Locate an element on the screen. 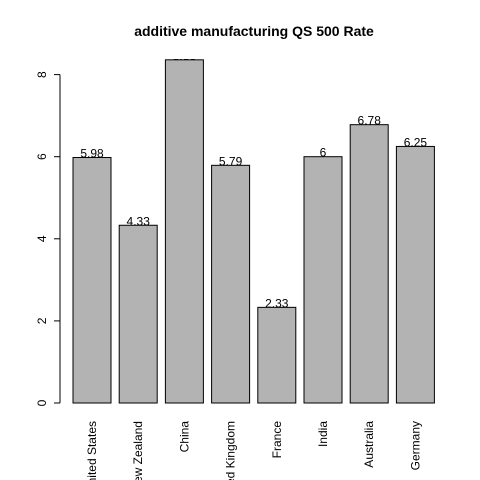 The height and width of the screenshot is (480, 480). chart-title: additive manufacturing QS 500 Rate is located at coordinates (254, 31).